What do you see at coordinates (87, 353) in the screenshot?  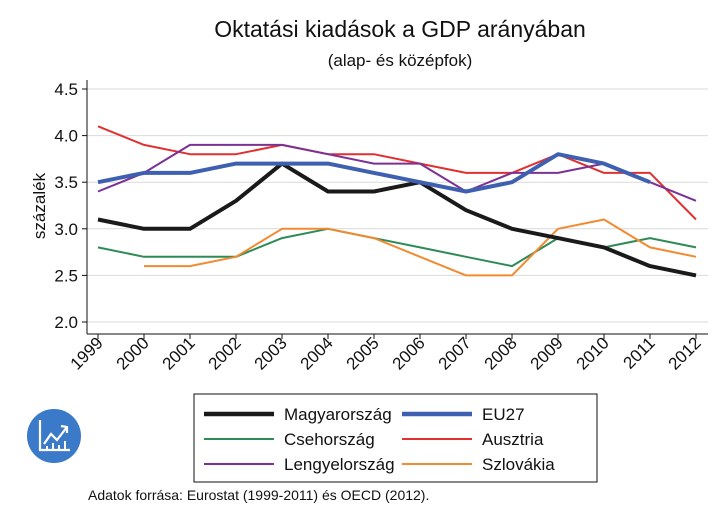 I see `x-tick-label: 1999` at bounding box center [87, 353].